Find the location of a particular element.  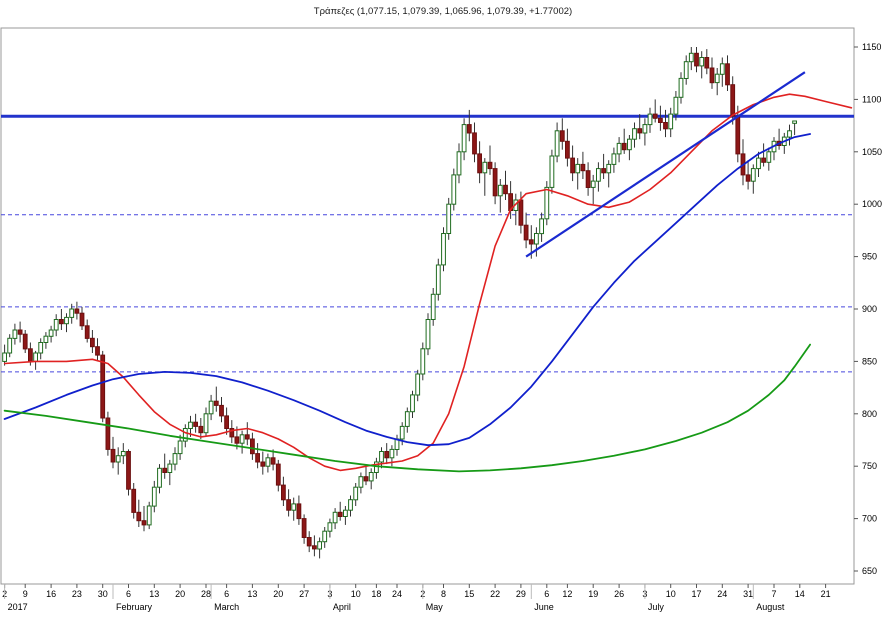

svg-text: 950 is located at coordinates (869, 257).